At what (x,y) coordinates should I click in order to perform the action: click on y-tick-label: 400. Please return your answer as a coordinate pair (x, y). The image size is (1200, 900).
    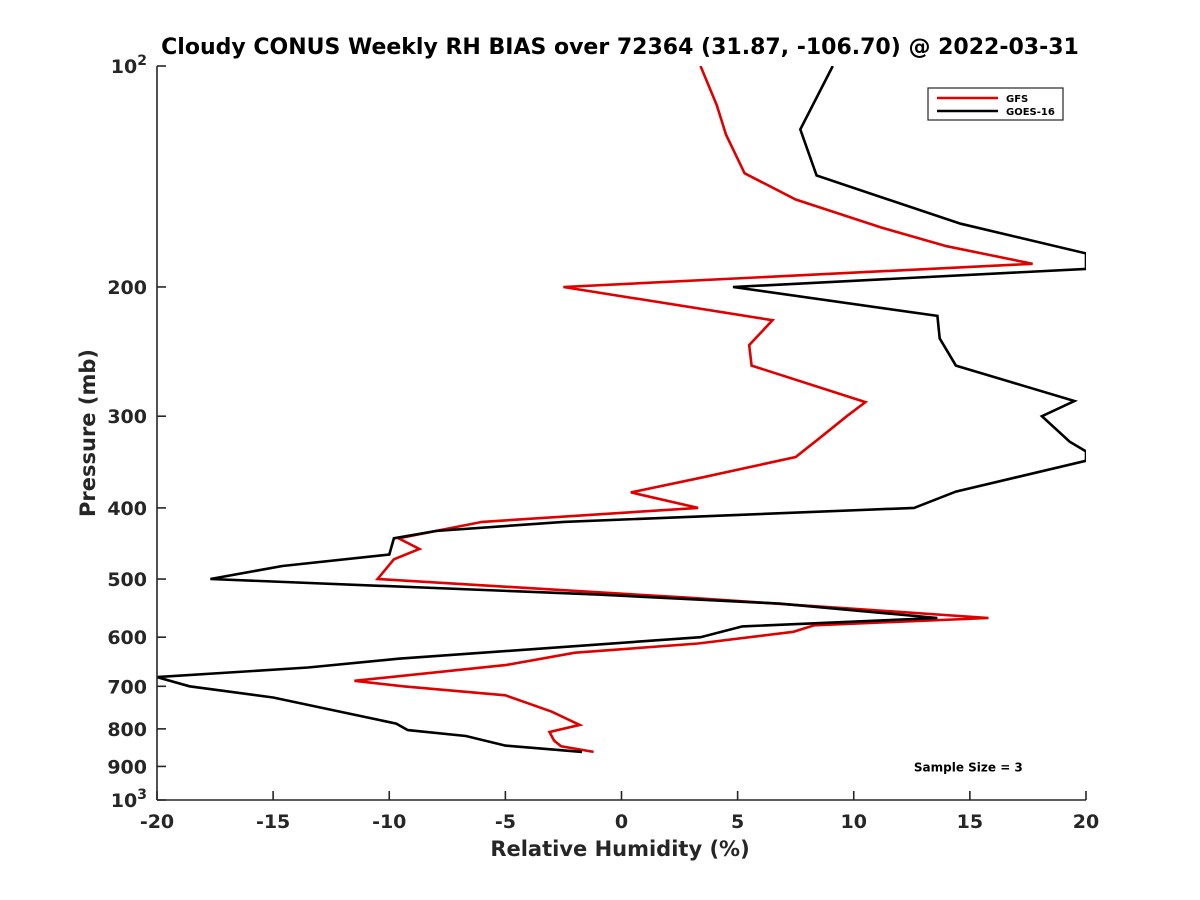
    Looking at the image, I should click on (127, 509).